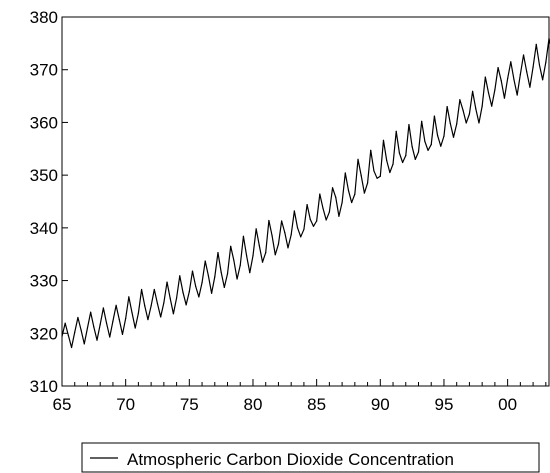 The width and height of the screenshot is (550, 473). What do you see at coordinates (44, 175) in the screenshot?
I see `y-tick-label: 350` at bounding box center [44, 175].